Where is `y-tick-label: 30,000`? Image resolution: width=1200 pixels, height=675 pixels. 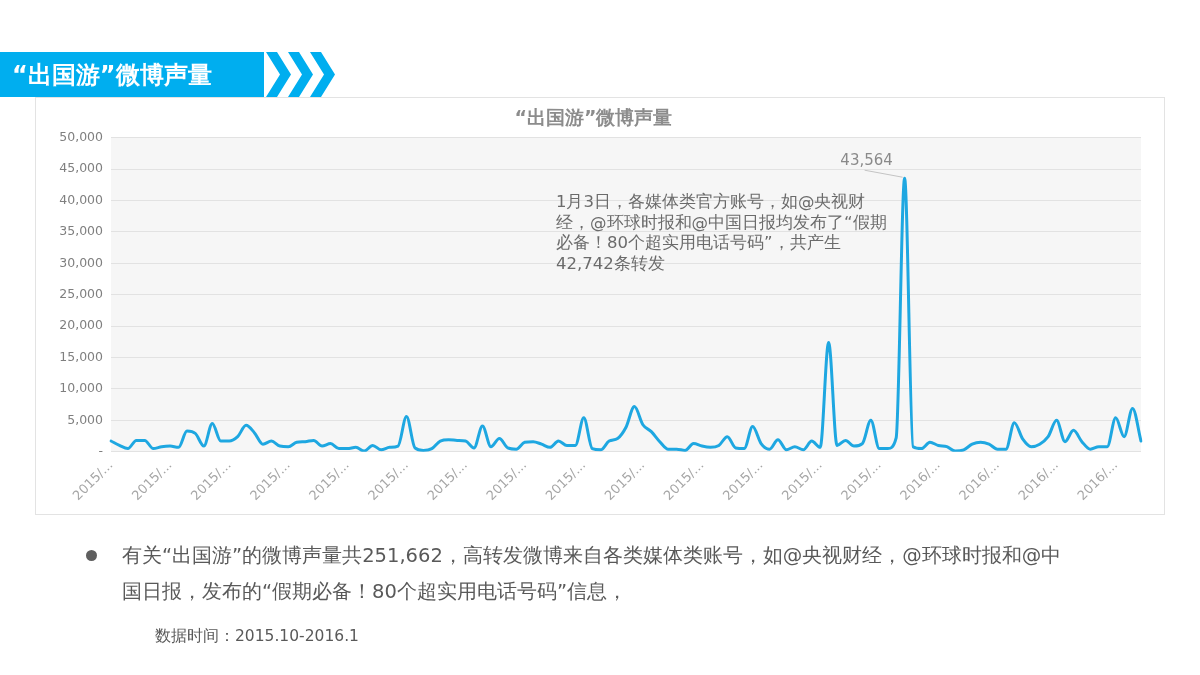 y-tick-label: 30,000 is located at coordinates (81, 262).